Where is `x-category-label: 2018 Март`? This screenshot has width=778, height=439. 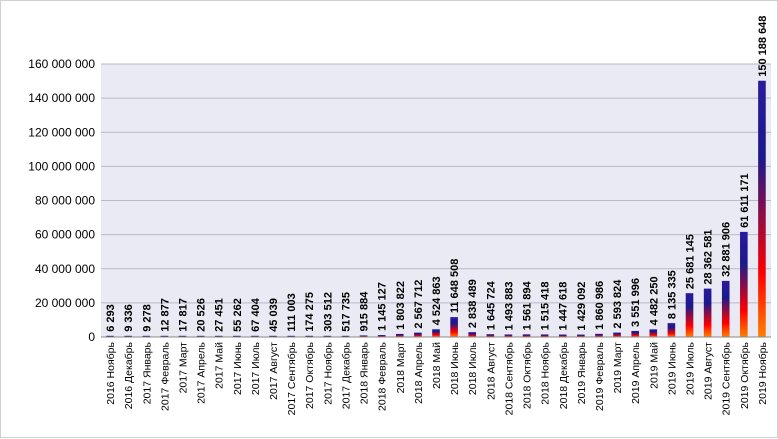
x-category-label: 2018 Март is located at coordinates (401, 368).